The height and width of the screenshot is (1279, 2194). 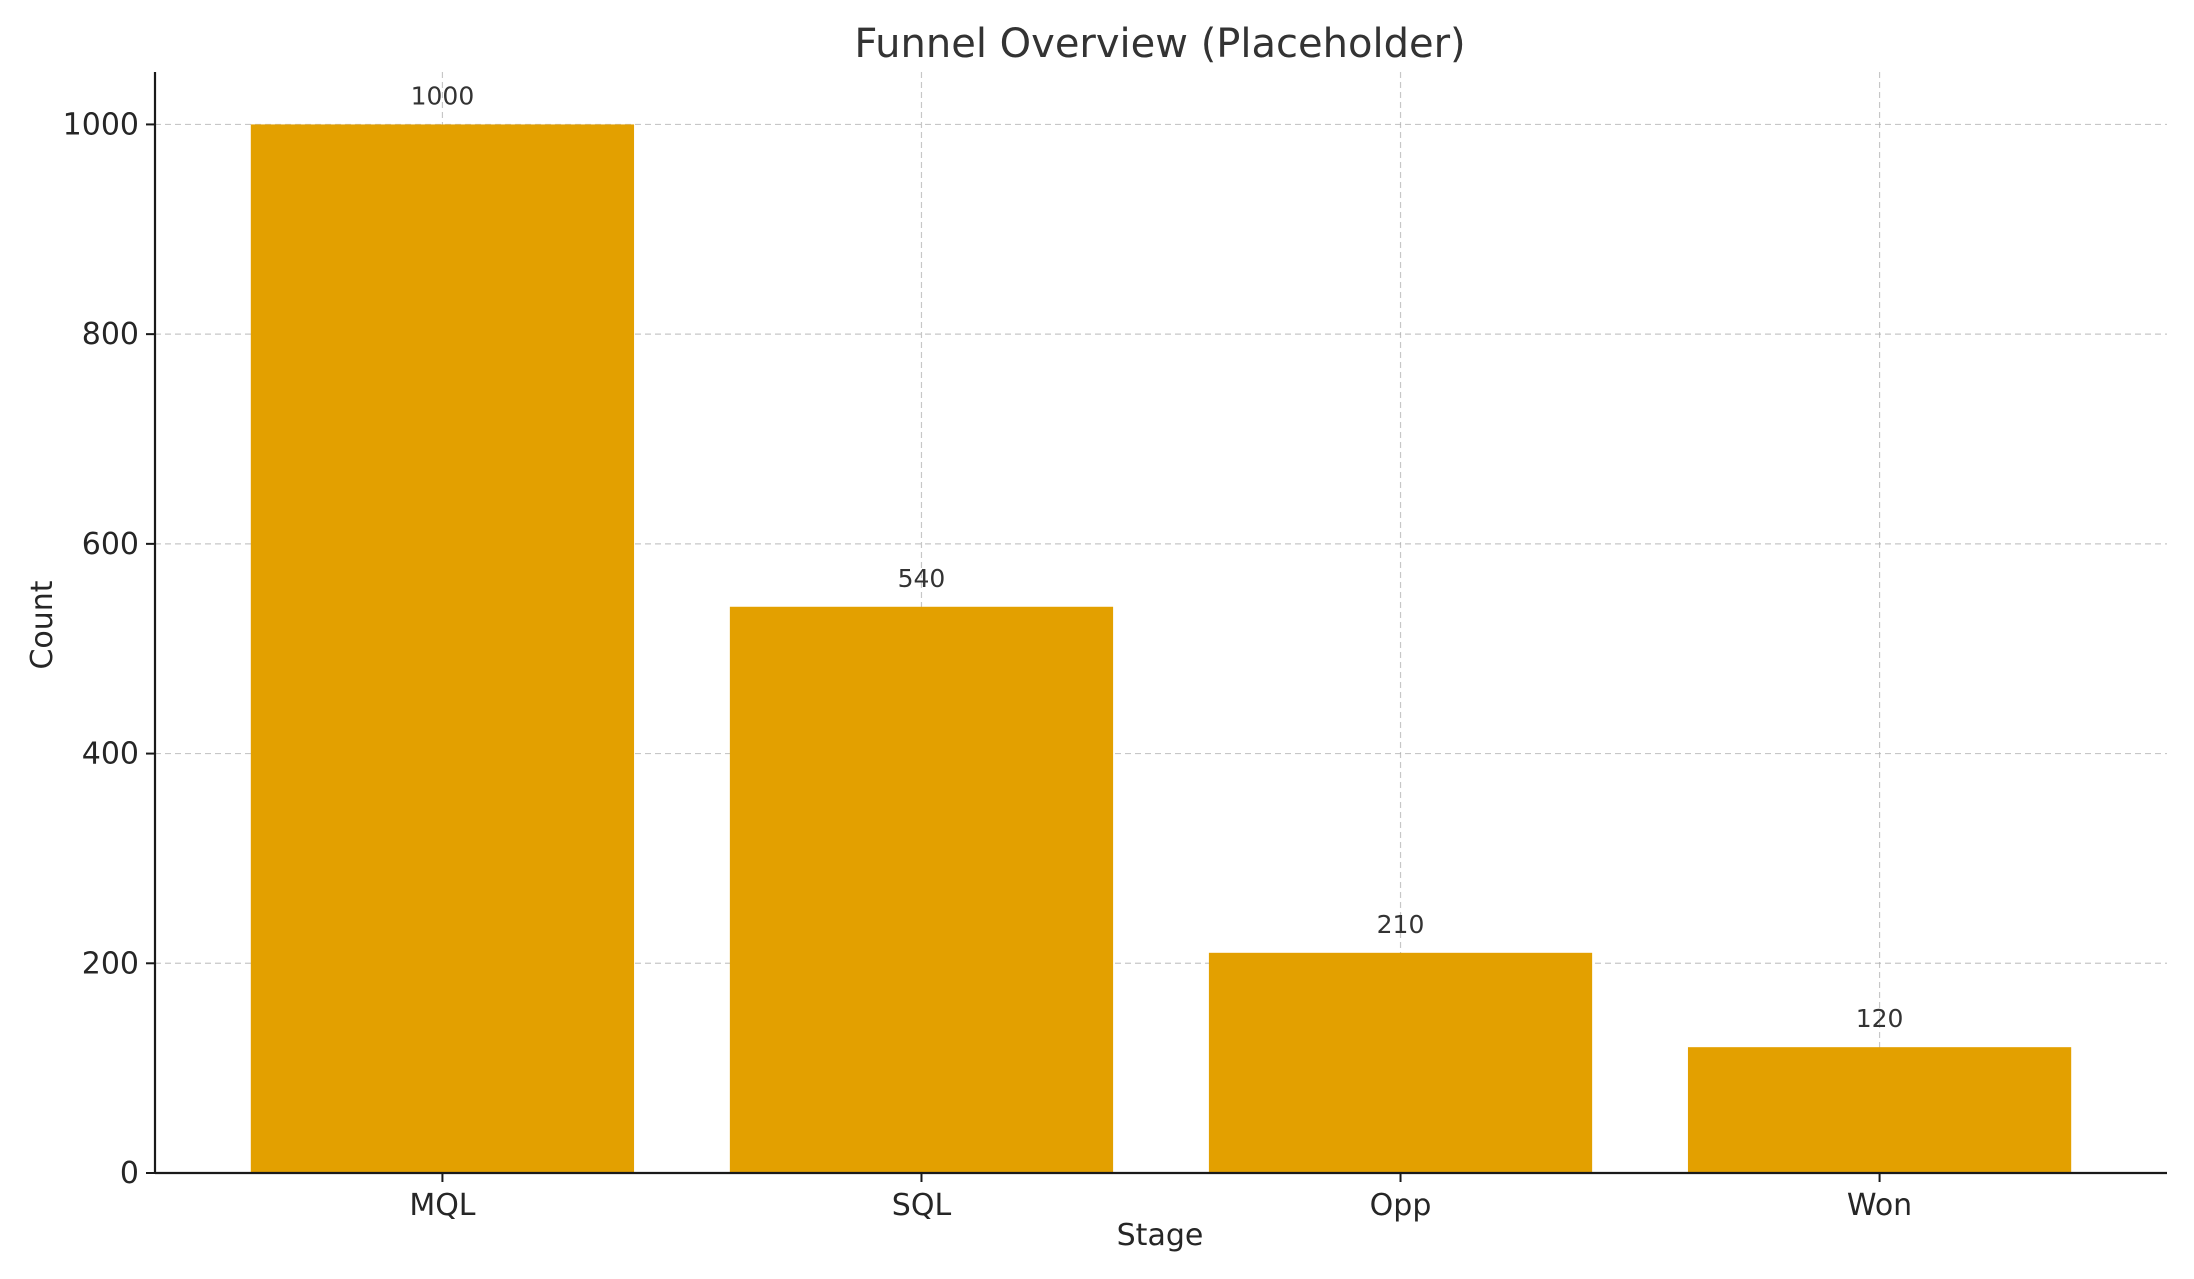 I want to click on x-tick-label: Won, so click(x=1879, y=1205).